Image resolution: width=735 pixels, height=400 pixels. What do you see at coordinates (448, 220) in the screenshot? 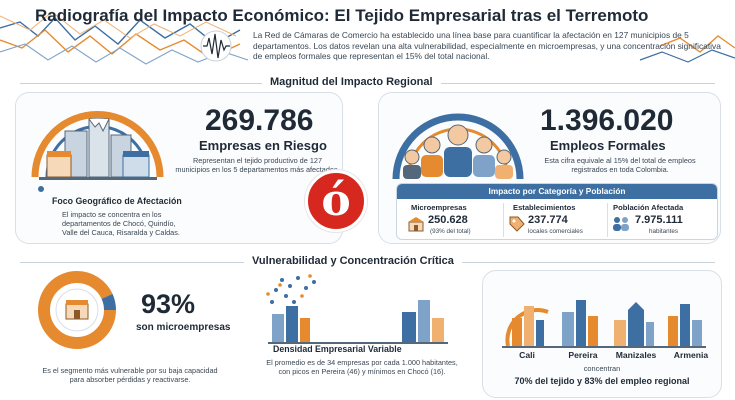
I see `impacto-cell-value: 250.628` at bounding box center [448, 220].